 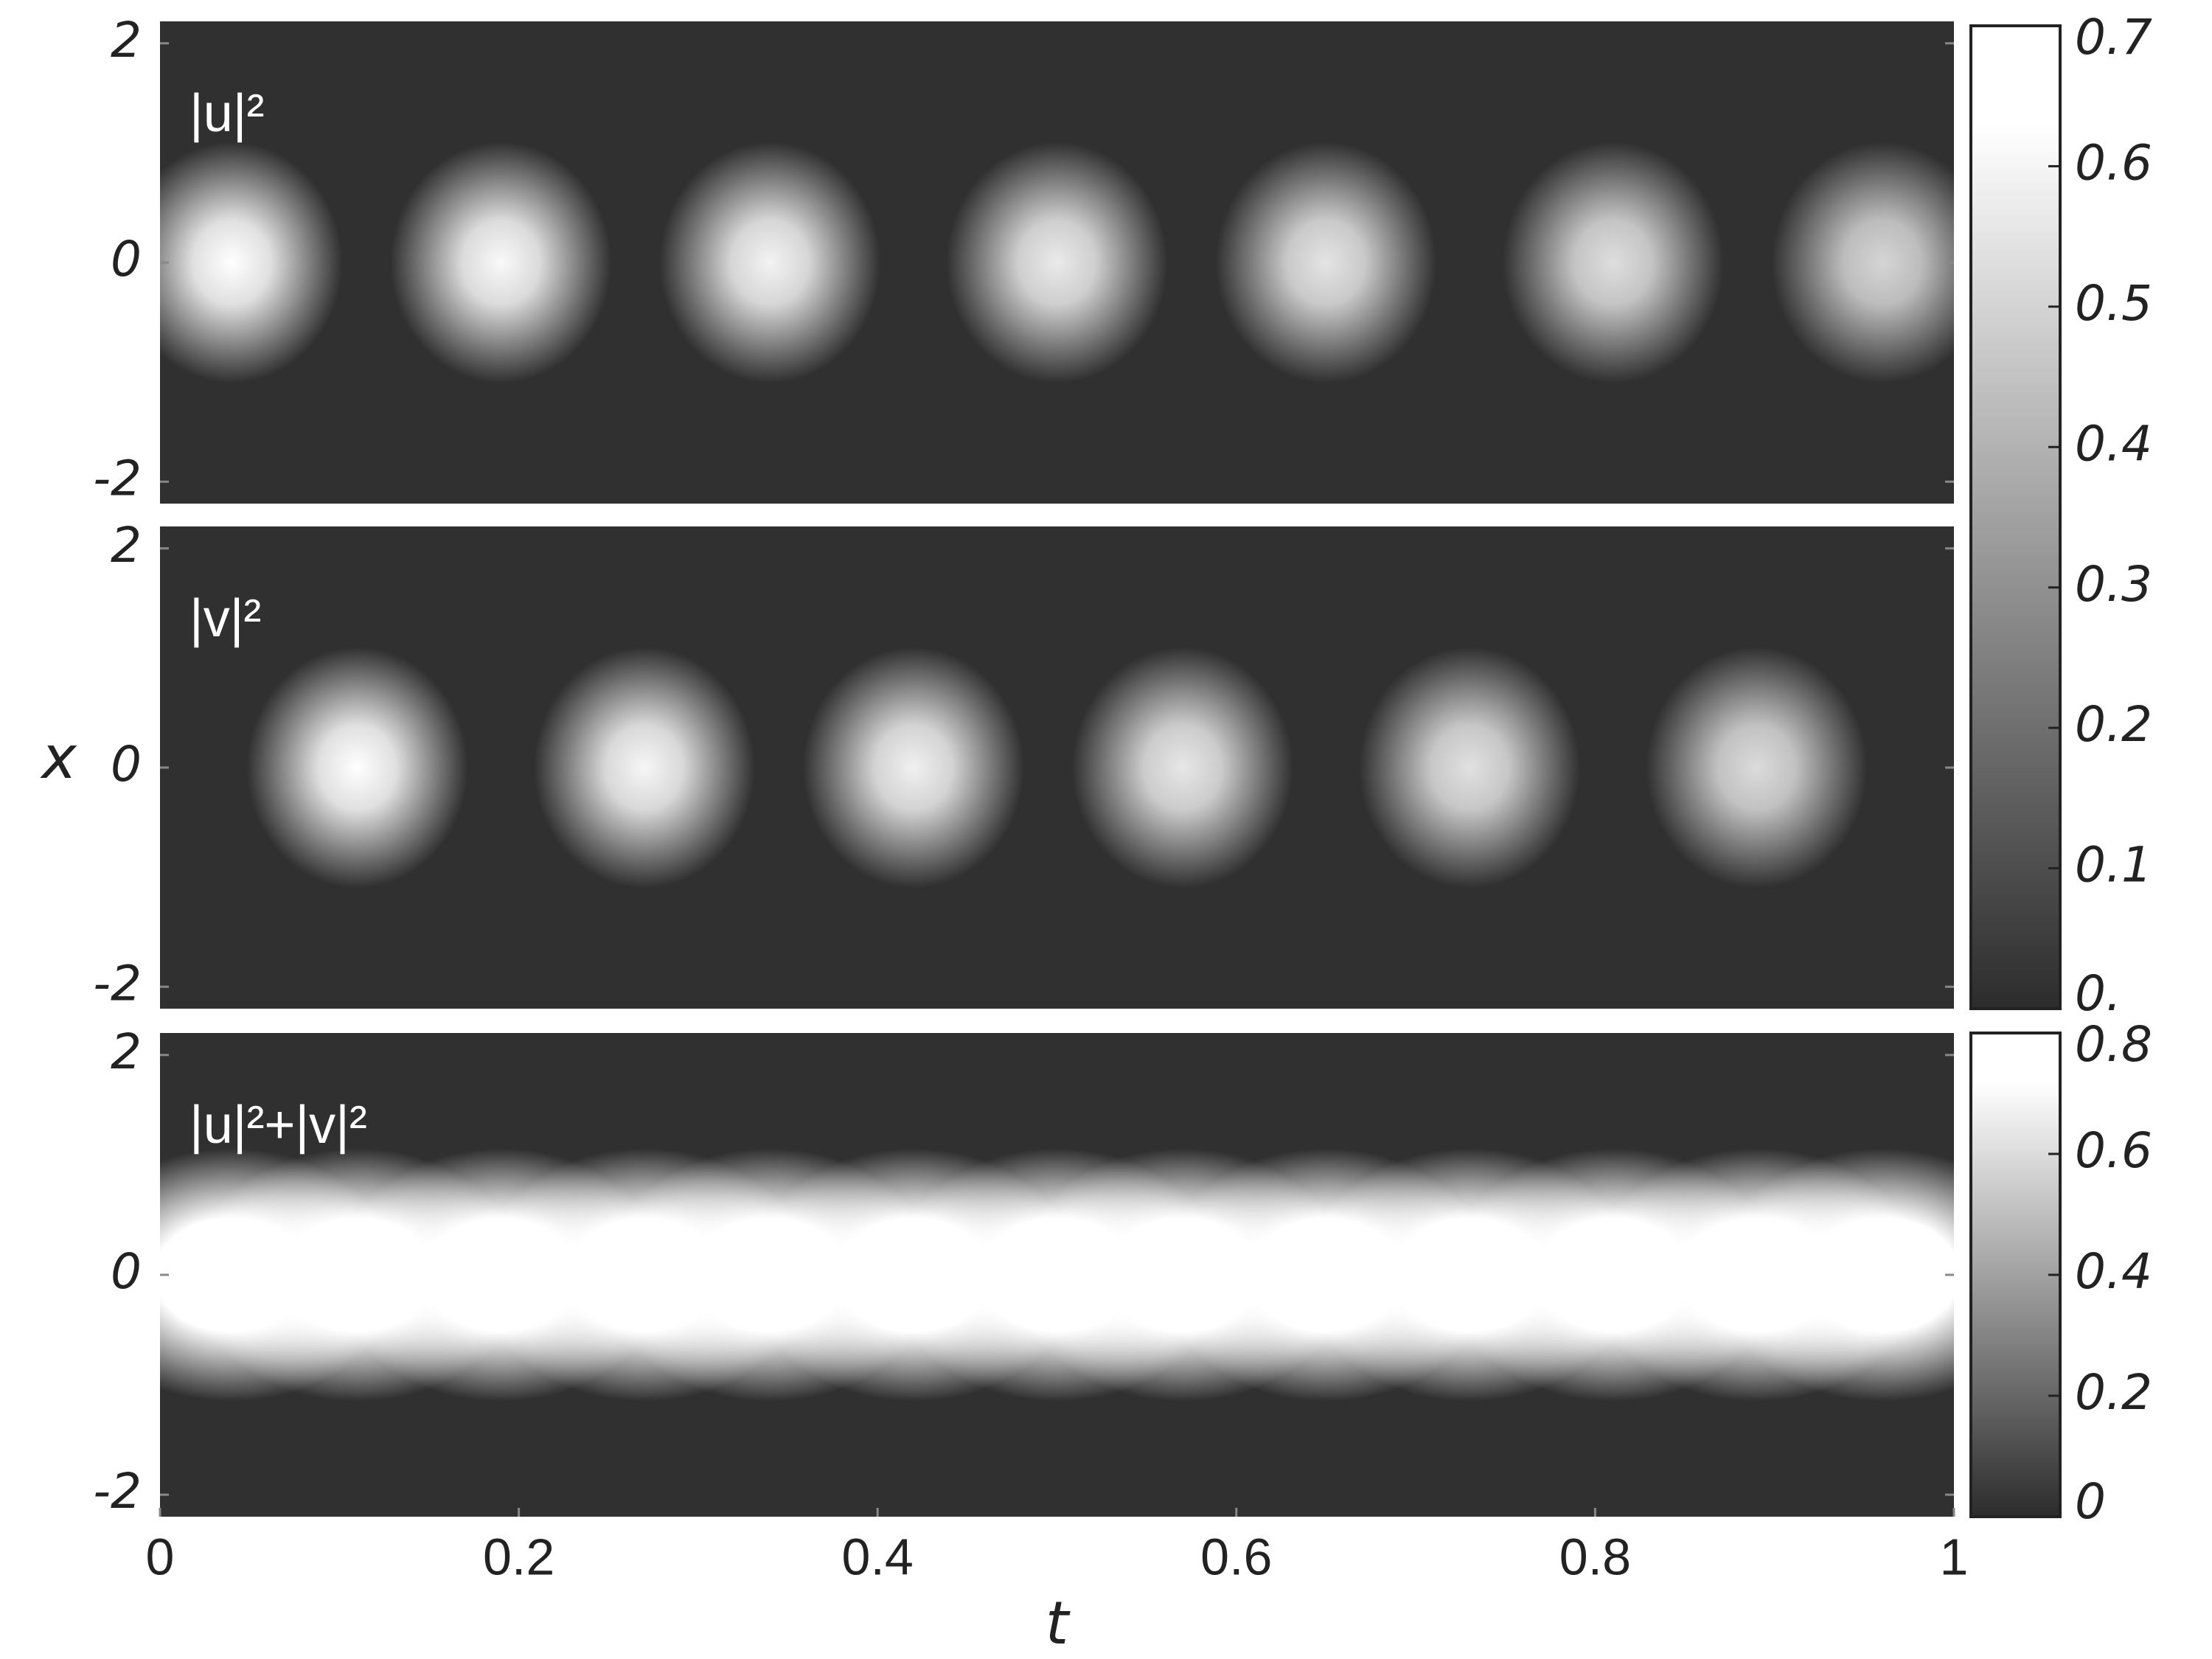 I want to click on x-axis-label: t, so click(x=1058, y=1623).